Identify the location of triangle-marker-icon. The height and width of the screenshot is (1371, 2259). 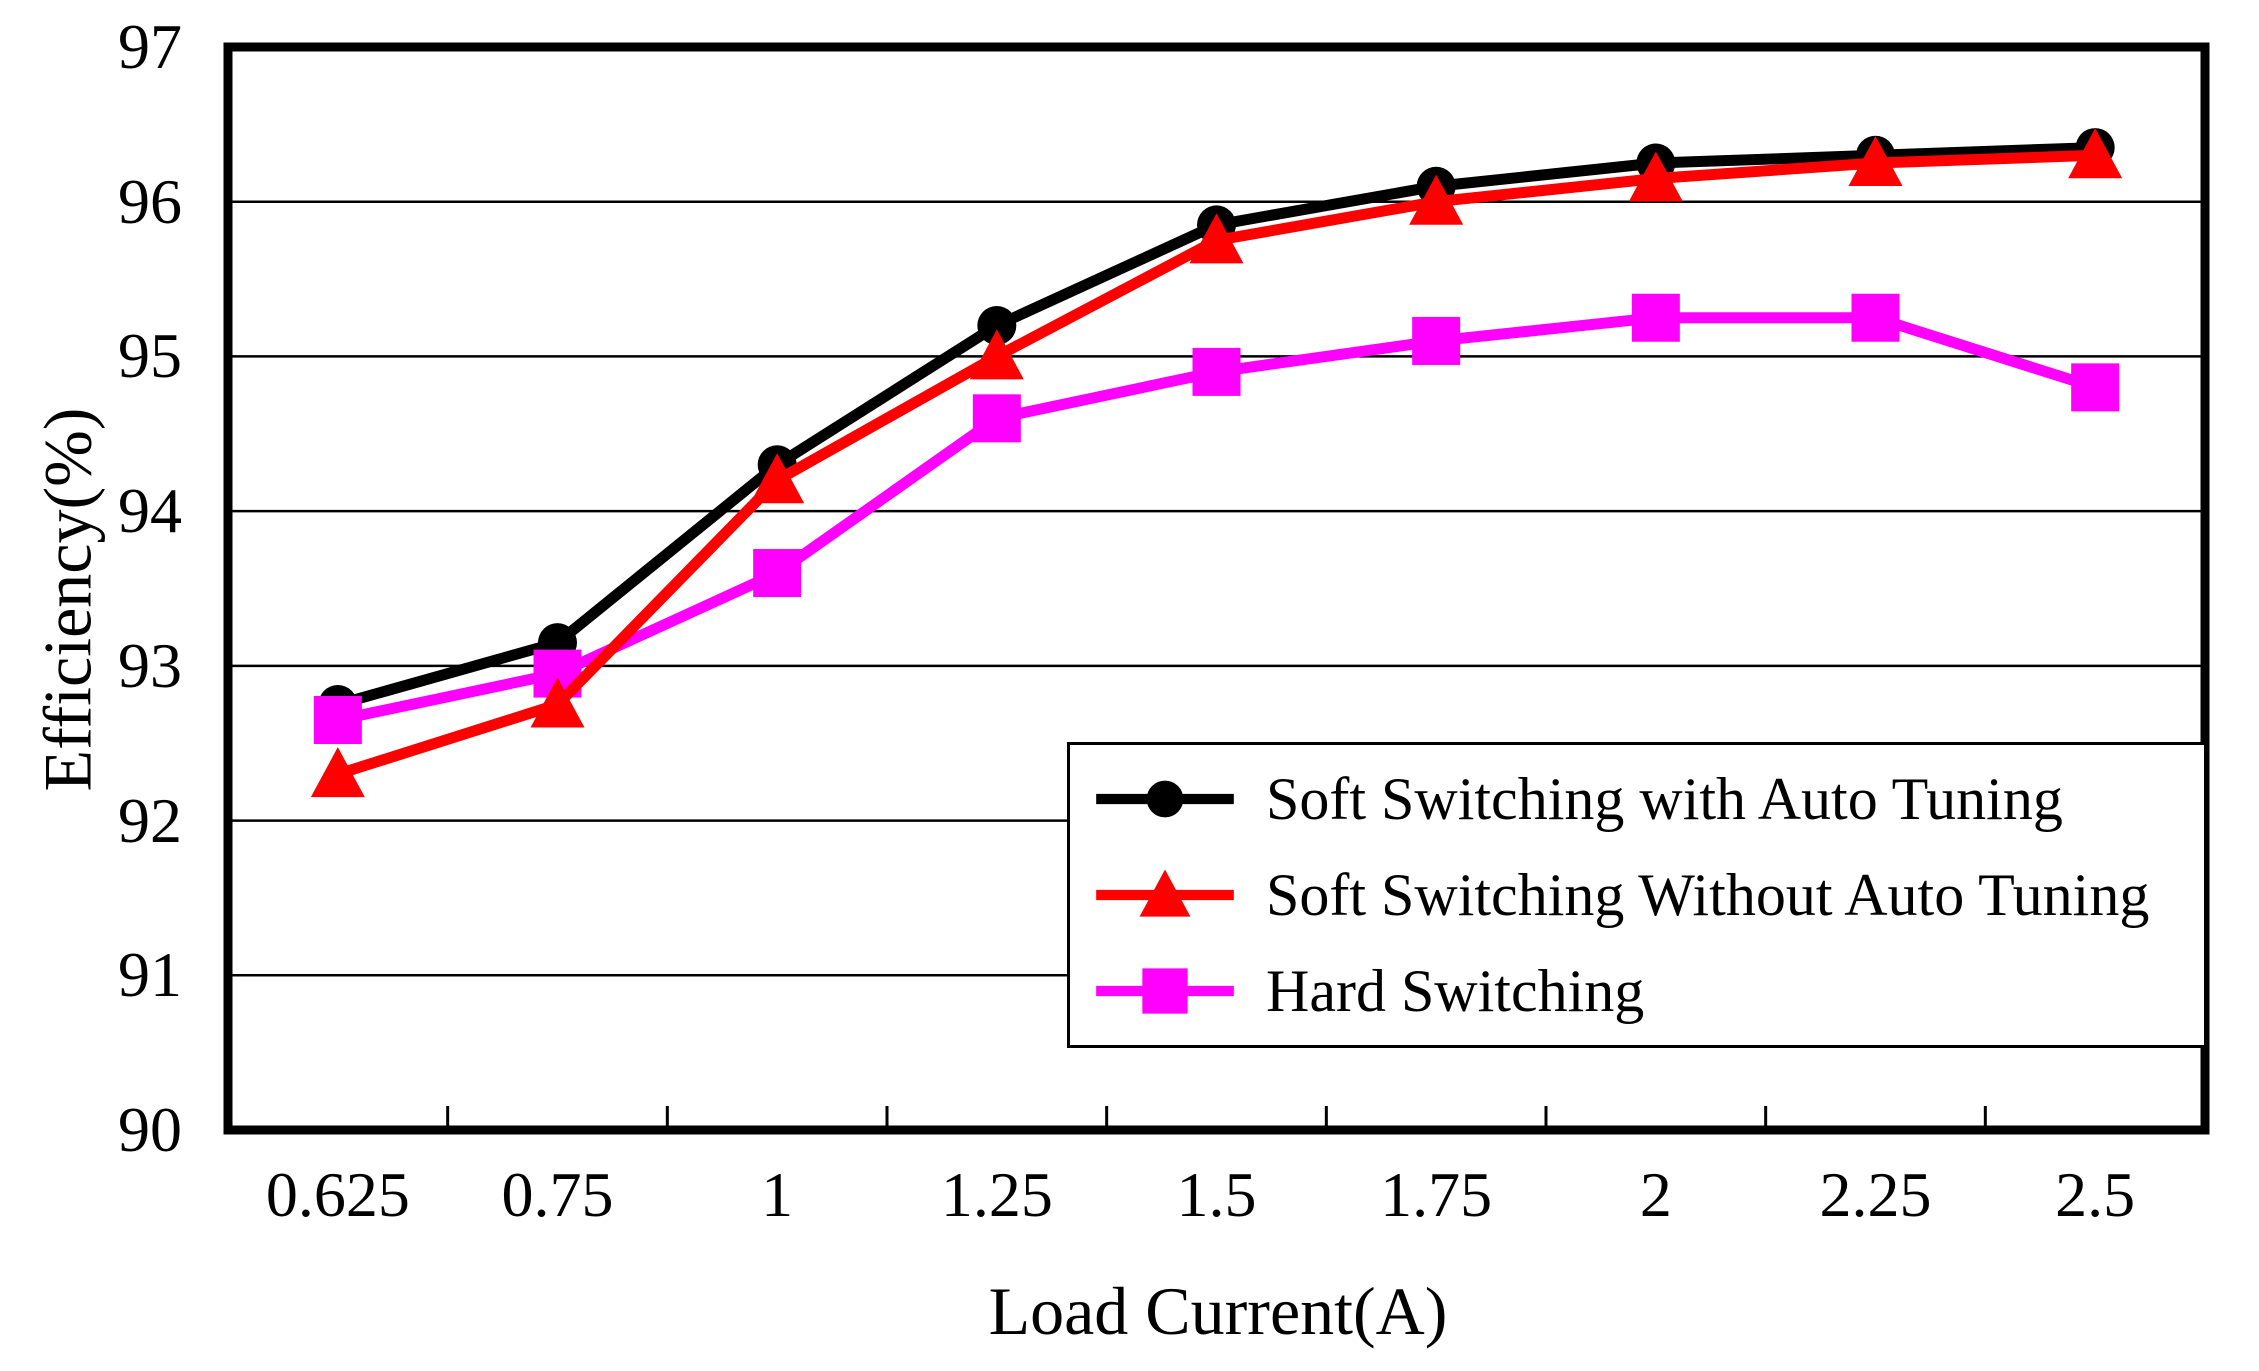
(1165, 893).